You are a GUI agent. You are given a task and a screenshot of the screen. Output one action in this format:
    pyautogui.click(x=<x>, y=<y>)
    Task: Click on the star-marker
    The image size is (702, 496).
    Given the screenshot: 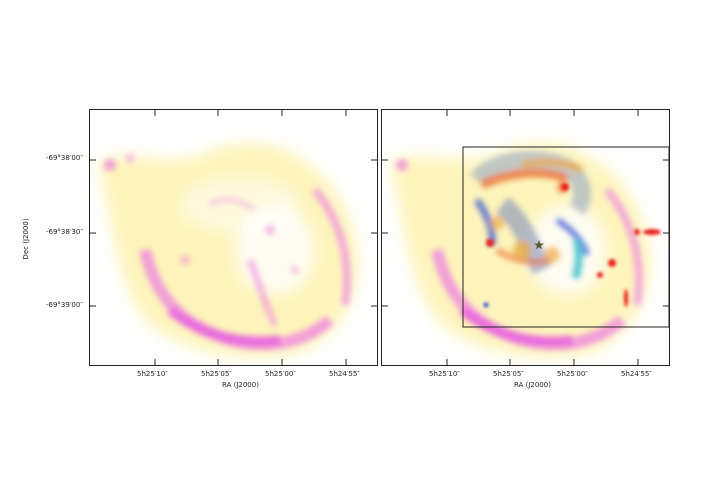 What is the action you would take?
    pyautogui.click(x=539, y=245)
    